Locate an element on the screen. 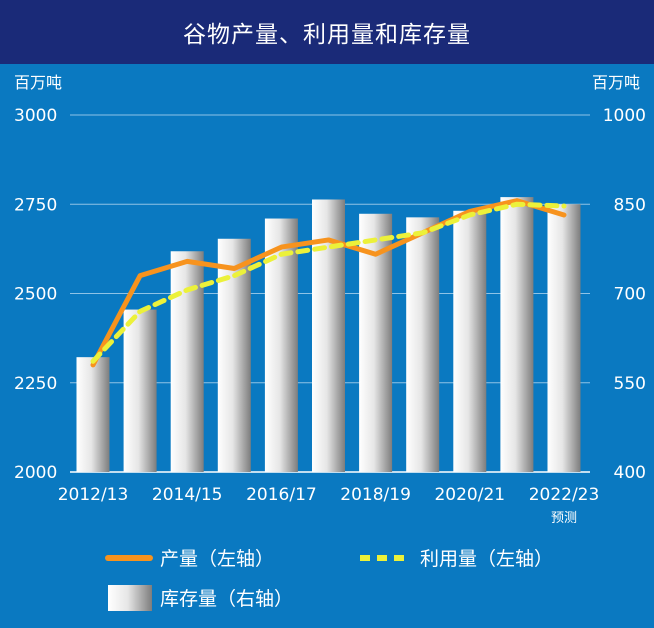 The width and height of the screenshot is (654, 628). left-tick-label: 2000 is located at coordinates (35, 473).